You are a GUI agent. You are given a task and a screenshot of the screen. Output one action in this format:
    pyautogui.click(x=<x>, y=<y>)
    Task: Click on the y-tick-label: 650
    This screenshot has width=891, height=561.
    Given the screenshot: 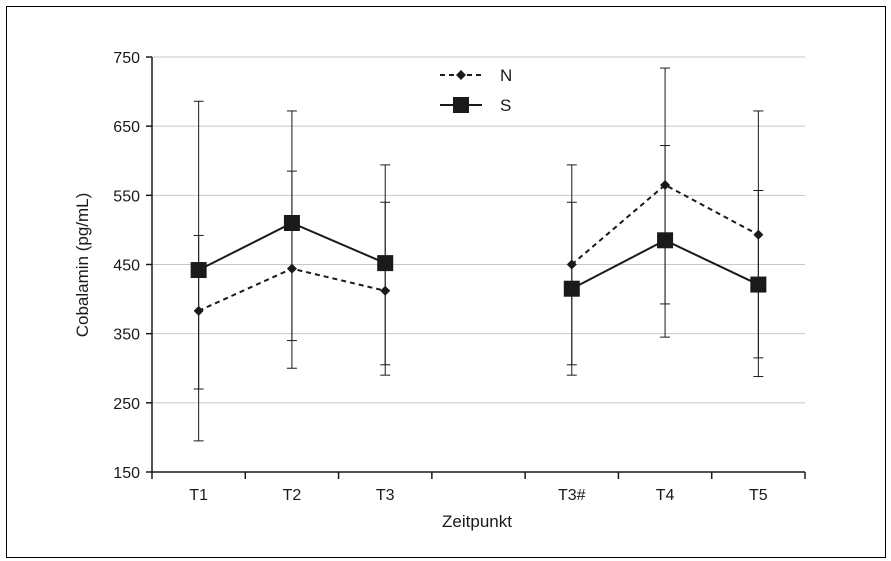 What is the action you would take?
    pyautogui.click(x=126, y=127)
    